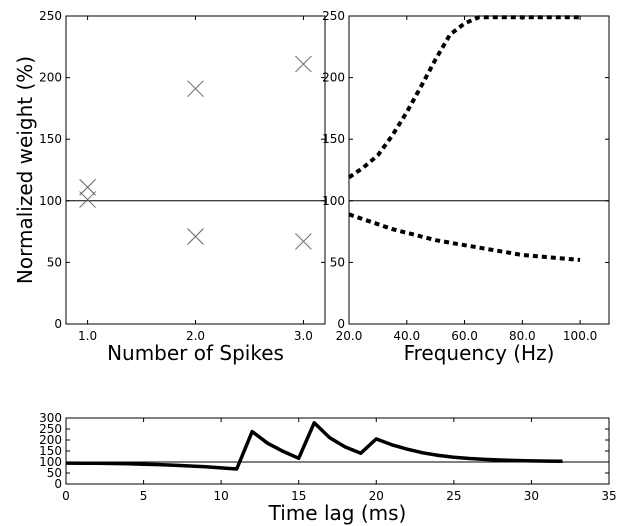 Image resolution: width=619 pixels, height=526 pixels. What do you see at coordinates (195, 336) in the screenshot?
I see `x-tick-label: 2.0` at bounding box center [195, 336].